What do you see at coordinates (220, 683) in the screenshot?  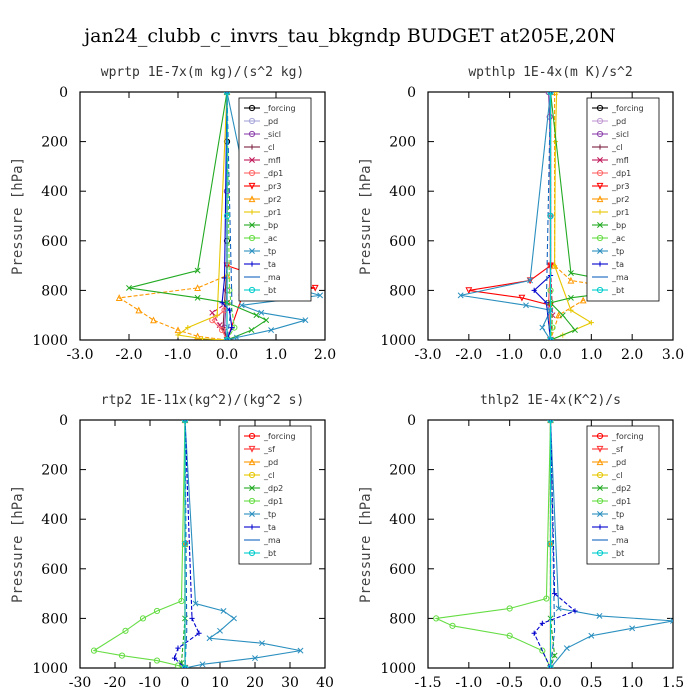 I see `x-tick-label: 10` at bounding box center [220, 683].